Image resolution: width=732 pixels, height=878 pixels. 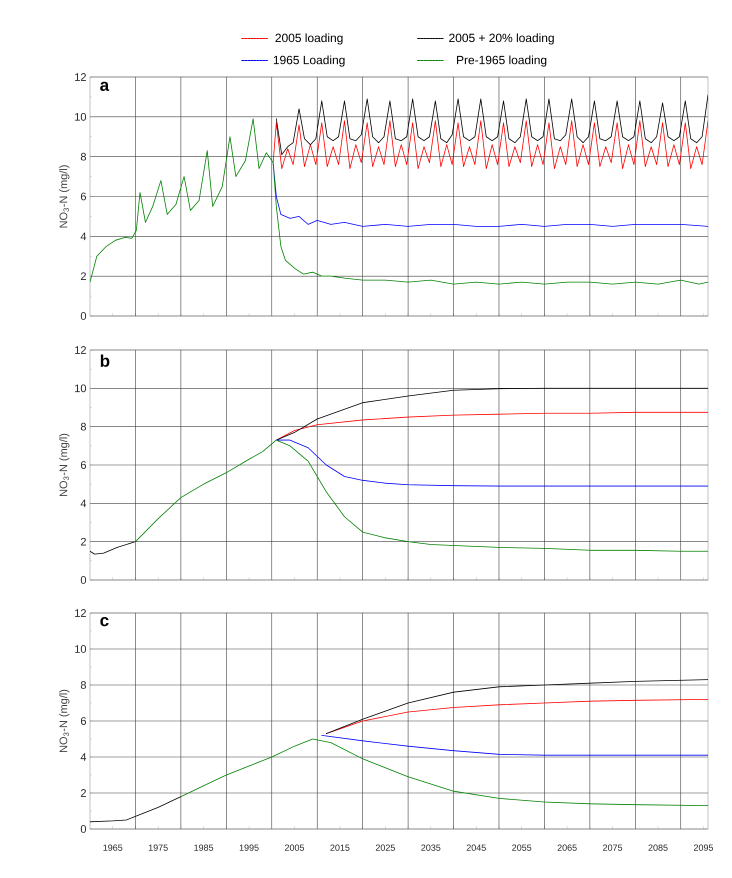 What do you see at coordinates (105, 360) in the screenshot?
I see `chart-title: b` at bounding box center [105, 360].